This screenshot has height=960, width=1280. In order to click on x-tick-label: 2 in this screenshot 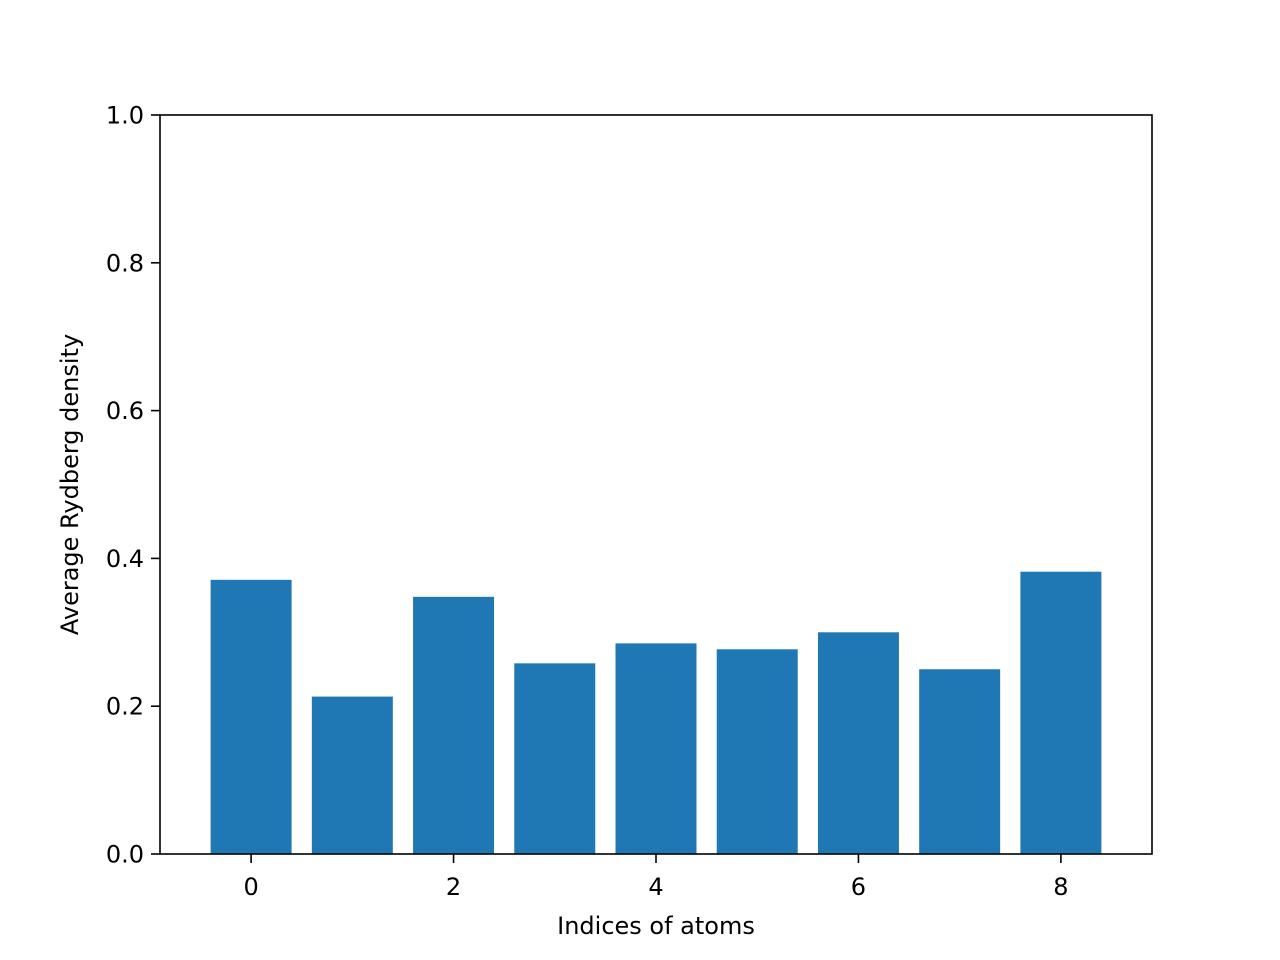, I will do `click(453, 887)`.